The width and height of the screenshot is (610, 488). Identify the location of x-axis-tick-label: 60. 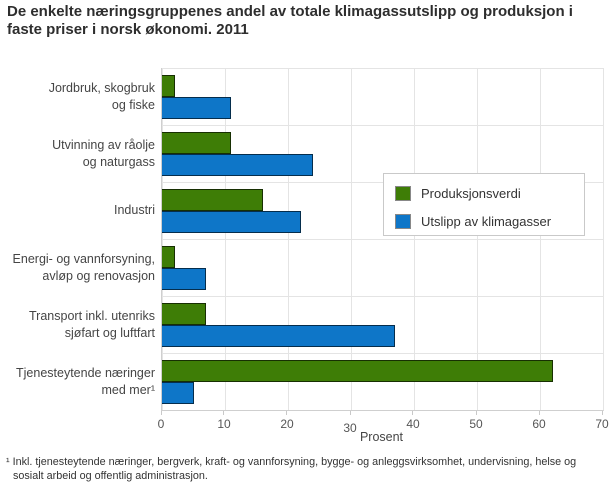
(539, 424).